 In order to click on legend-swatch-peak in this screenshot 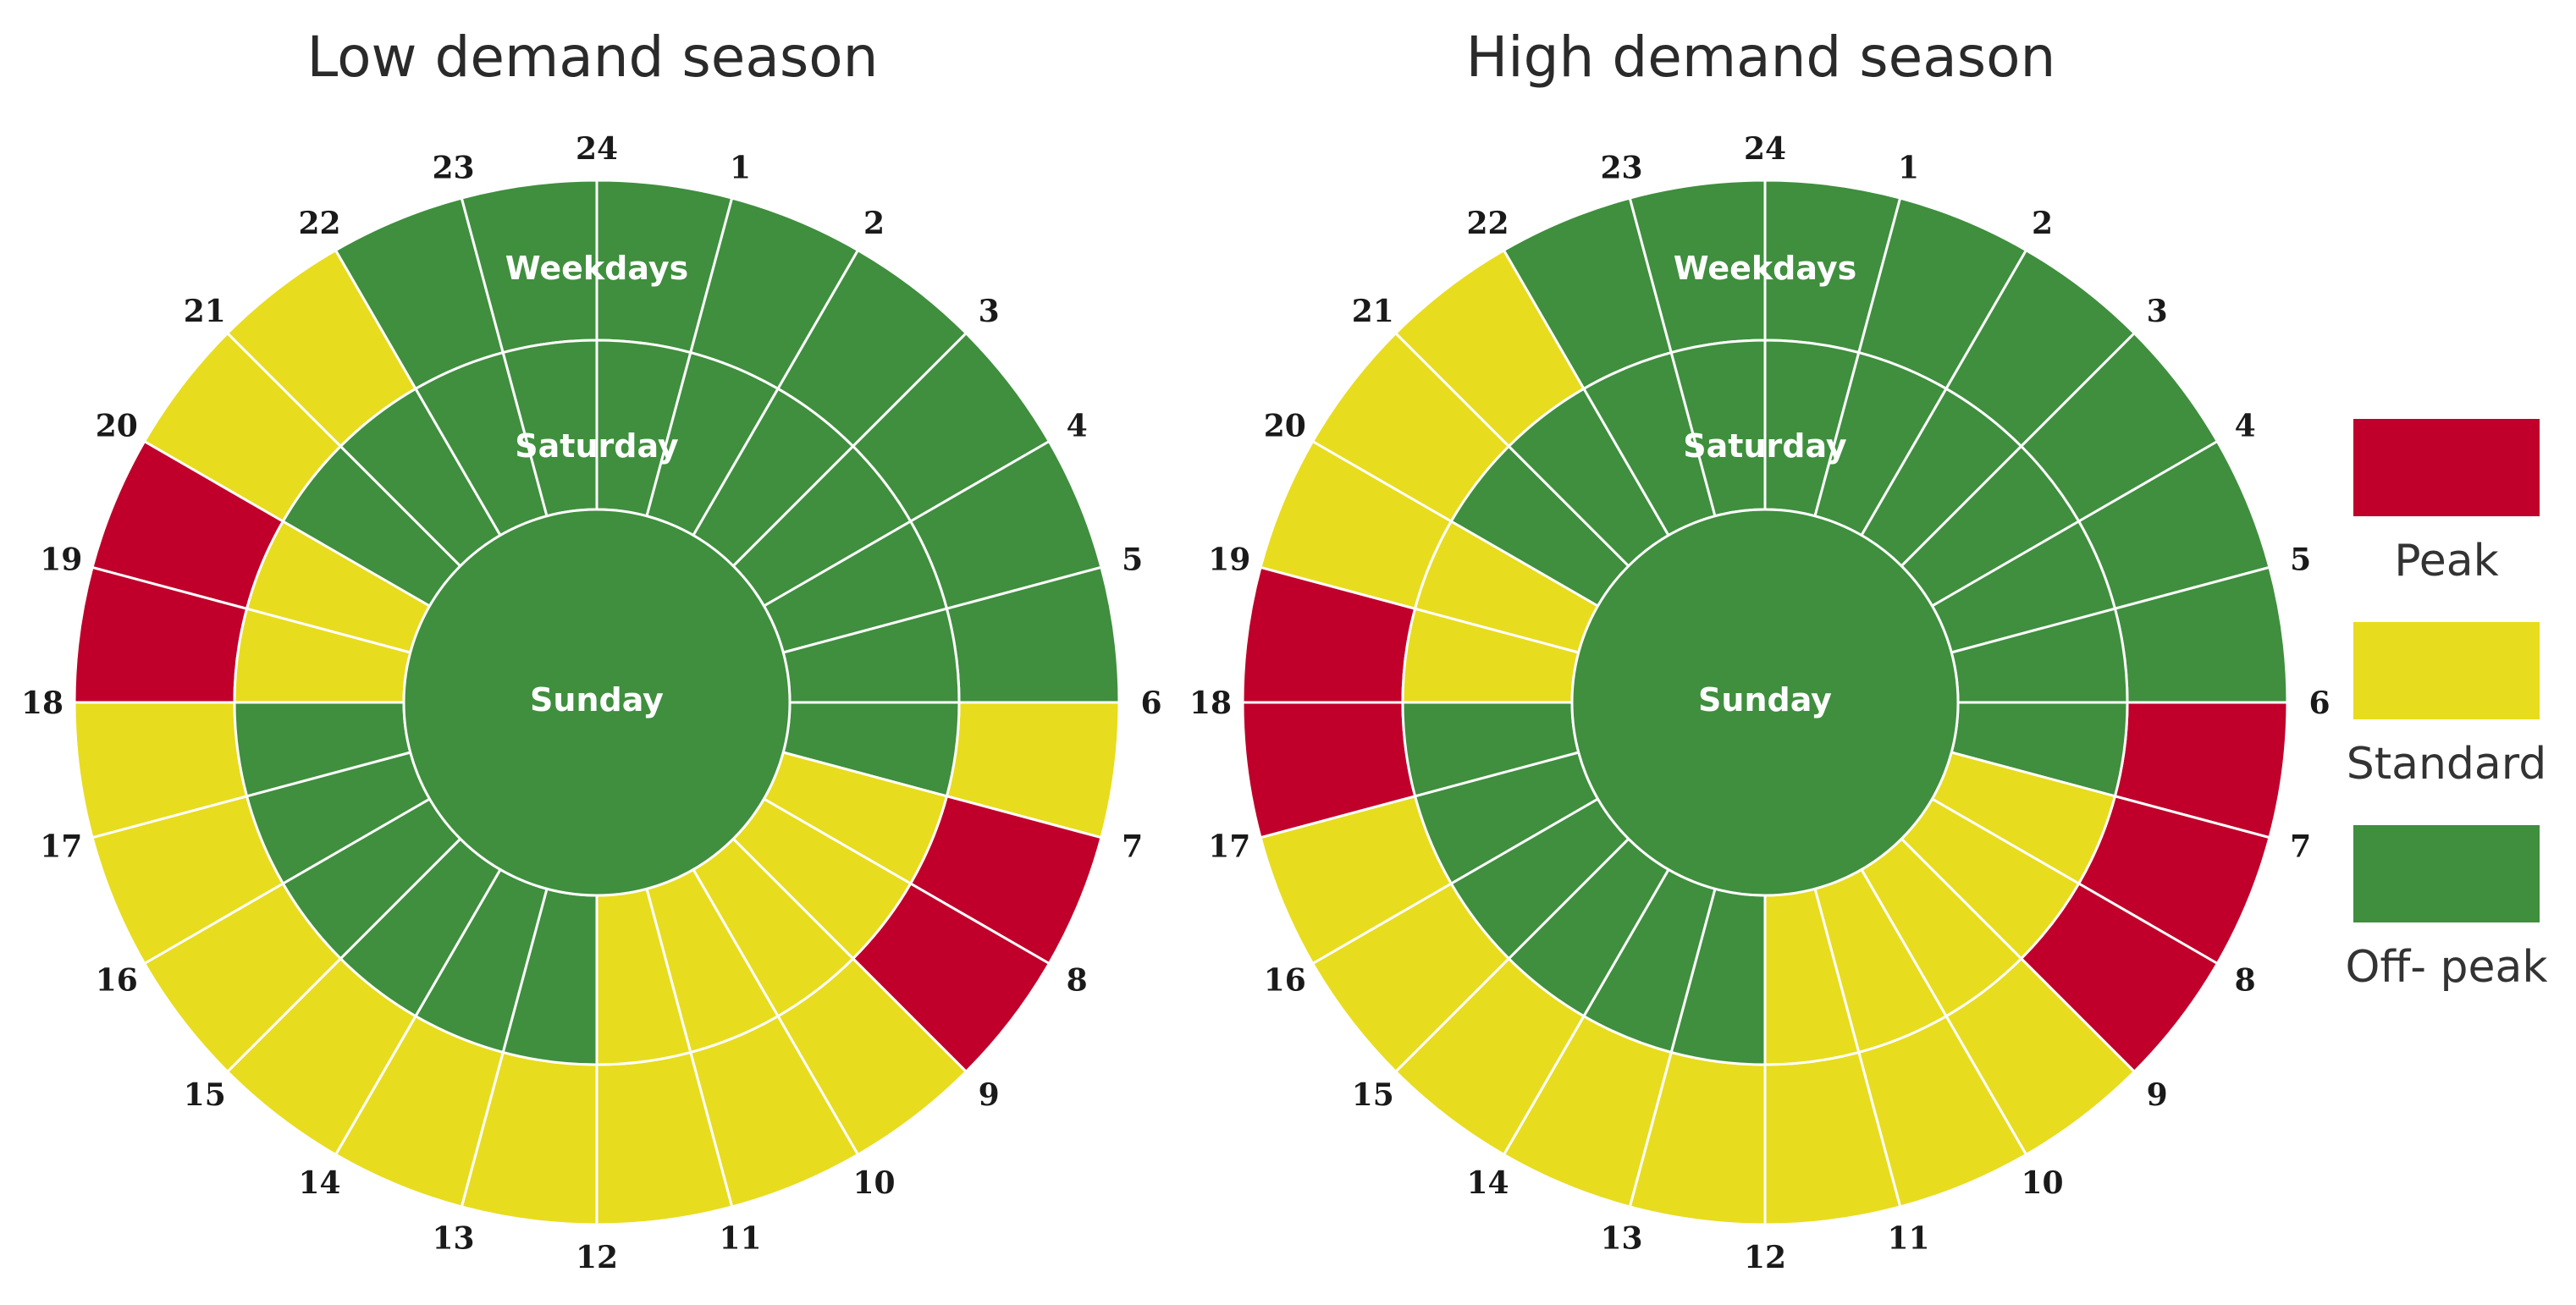, I will do `click(2446, 468)`.